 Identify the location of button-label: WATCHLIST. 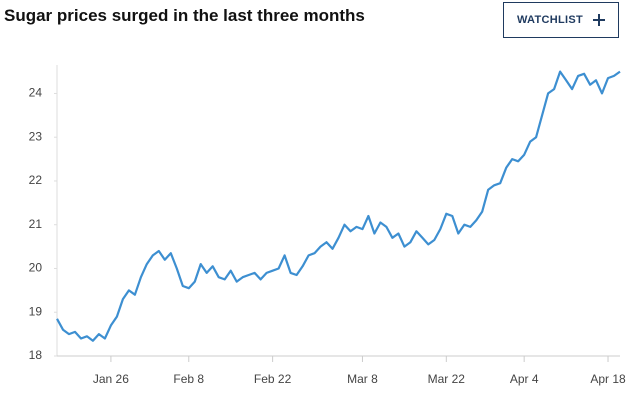
(550, 20).